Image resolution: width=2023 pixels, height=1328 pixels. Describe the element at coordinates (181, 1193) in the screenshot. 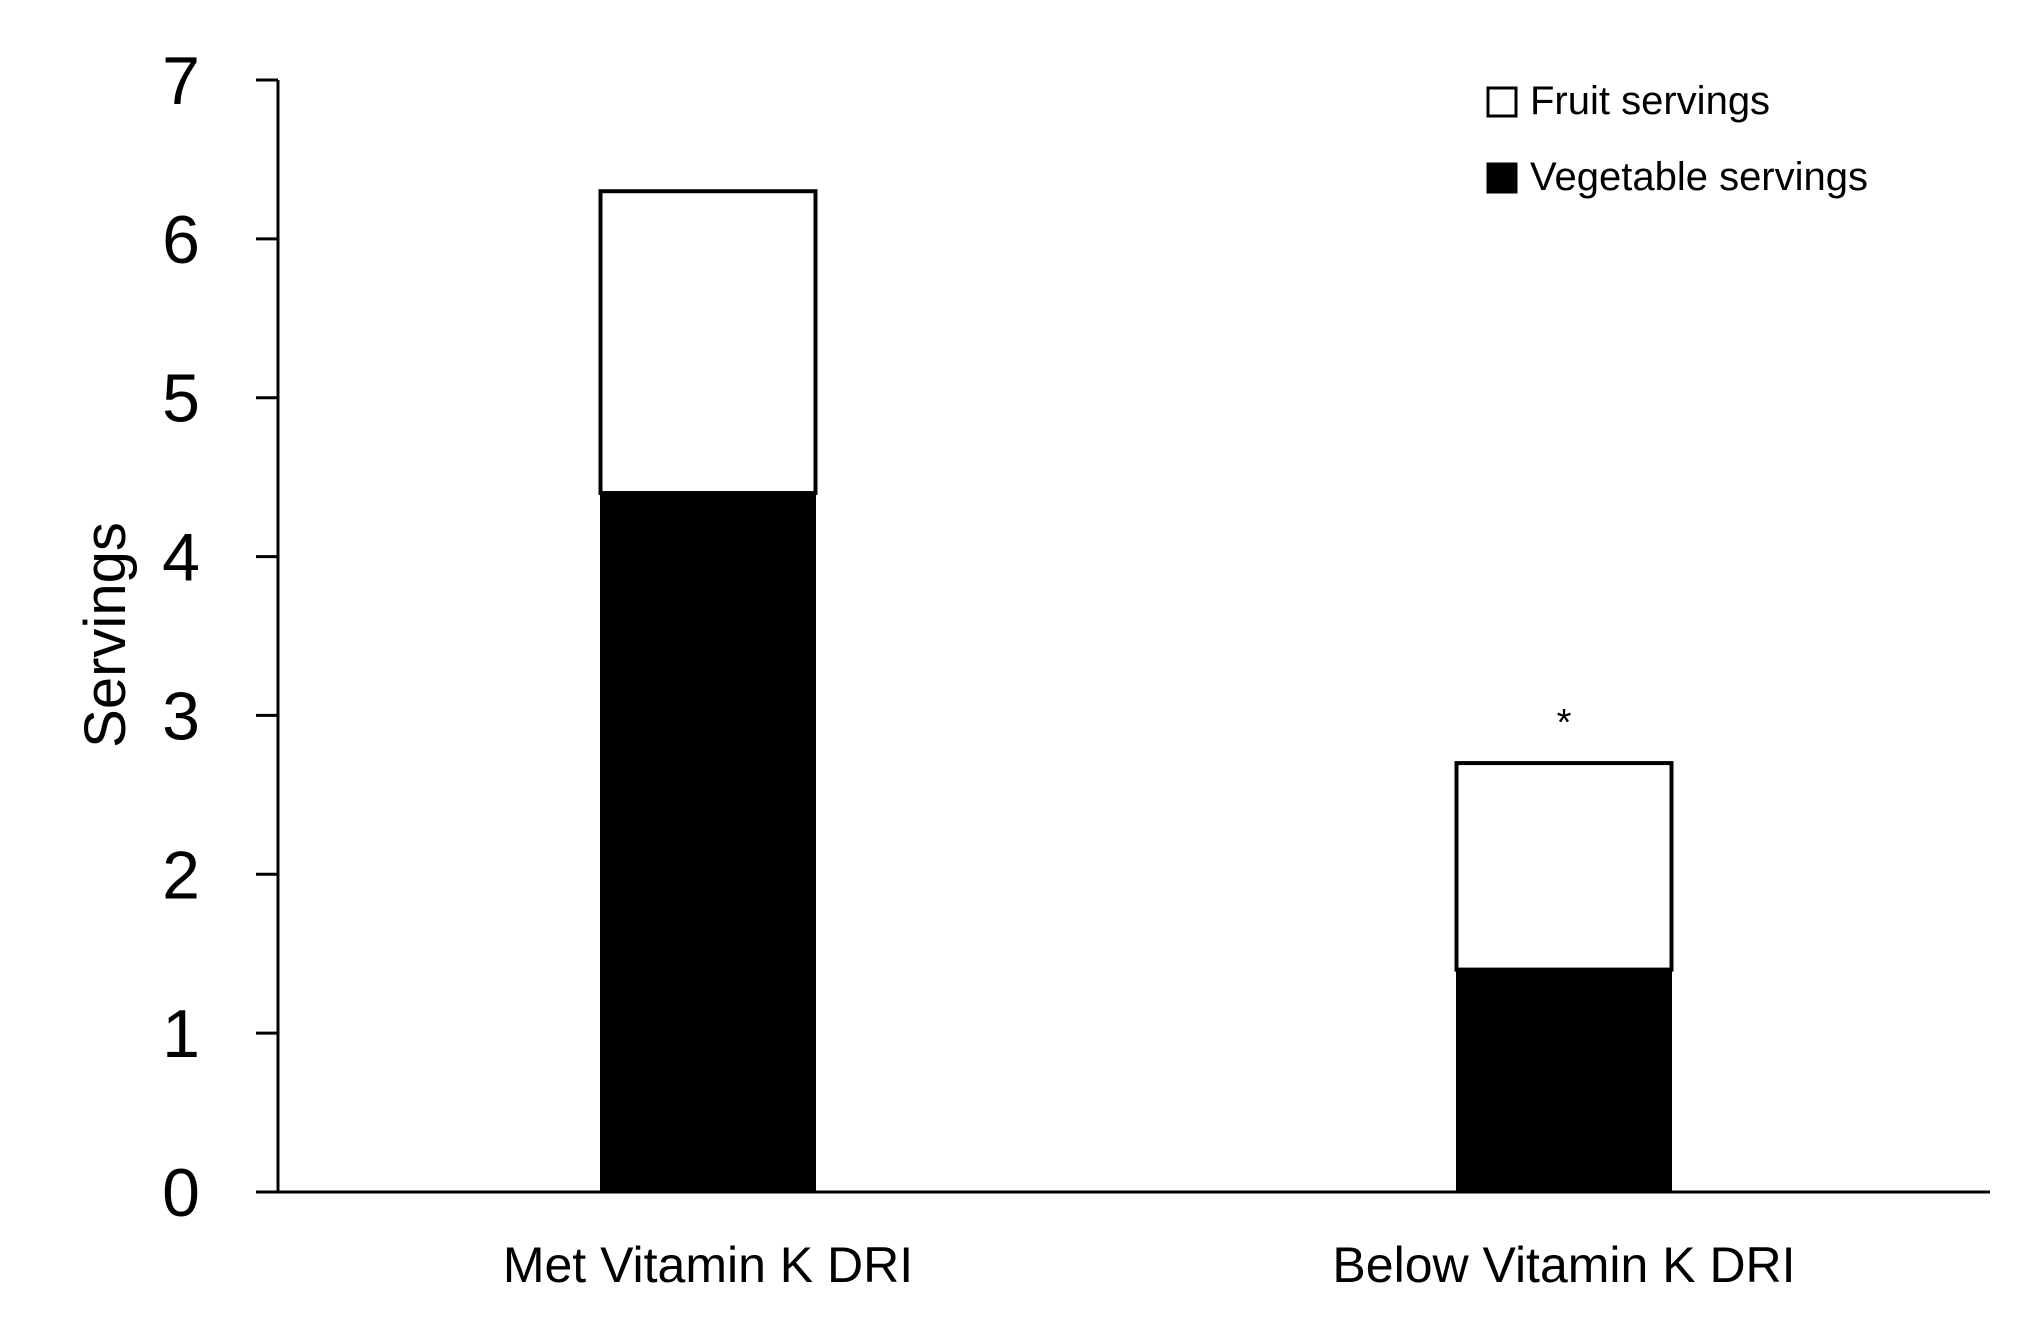

I see `y-tick-label: 0` at that location.